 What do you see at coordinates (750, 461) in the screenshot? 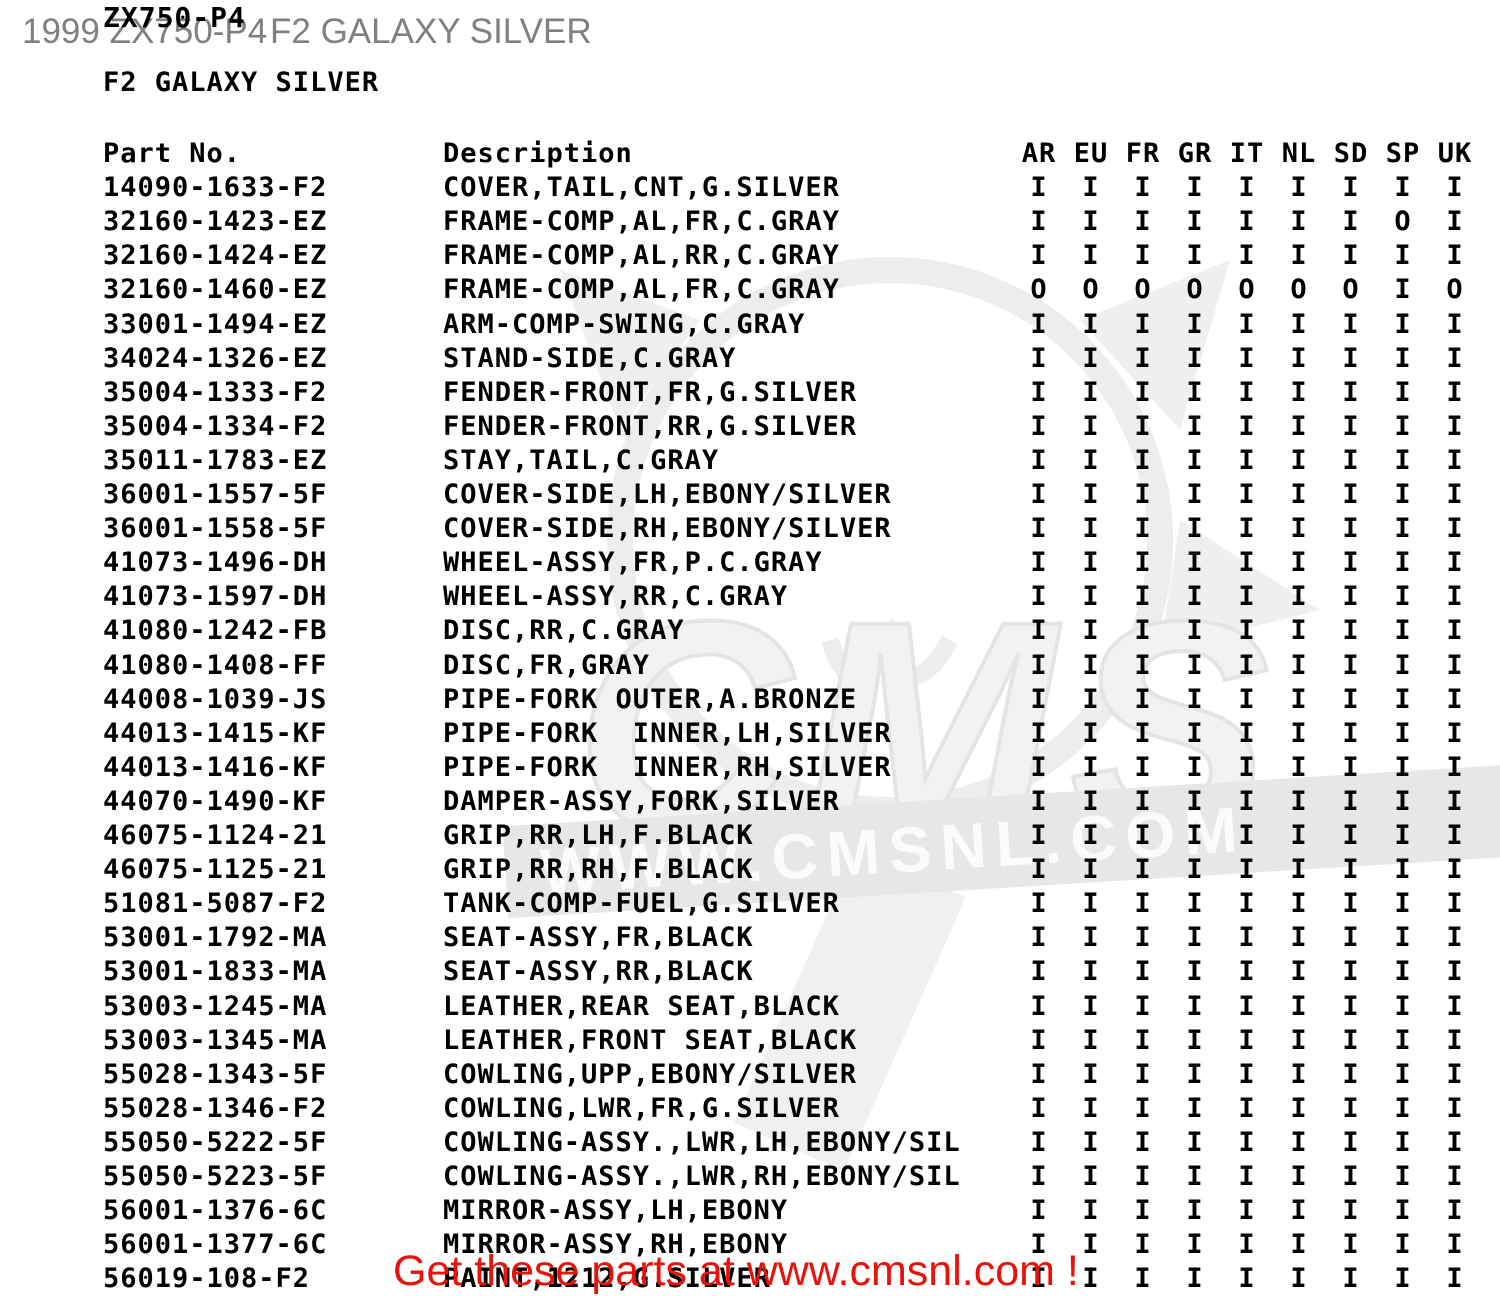
I see `table-row: 35011-1783-EZ STAY,TAIL,C.GRAY I I I I I I I I I` at bounding box center [750, 461].